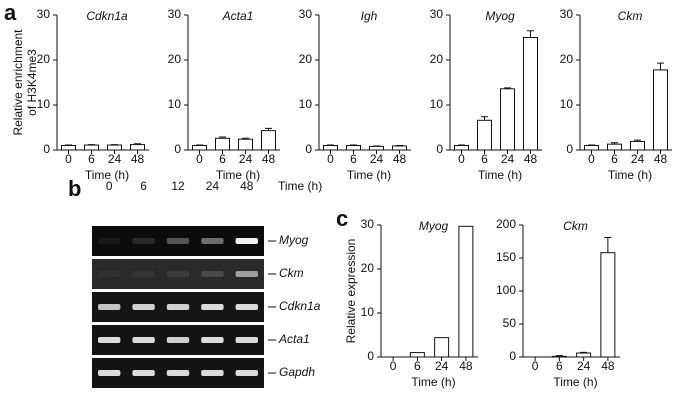 Image resolution: width=686 pixels, height=400 pixels. Describe the element at coordinates (238, 16) in the screenshot. I see `chart-title: Acta1` at that location.